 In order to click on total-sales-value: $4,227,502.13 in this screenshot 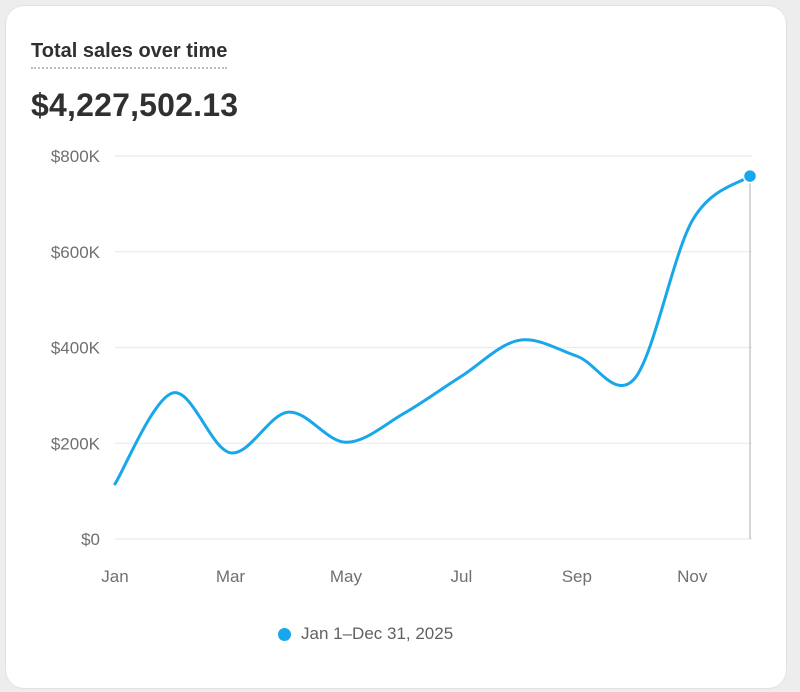, I will do `click(135, 105)`.